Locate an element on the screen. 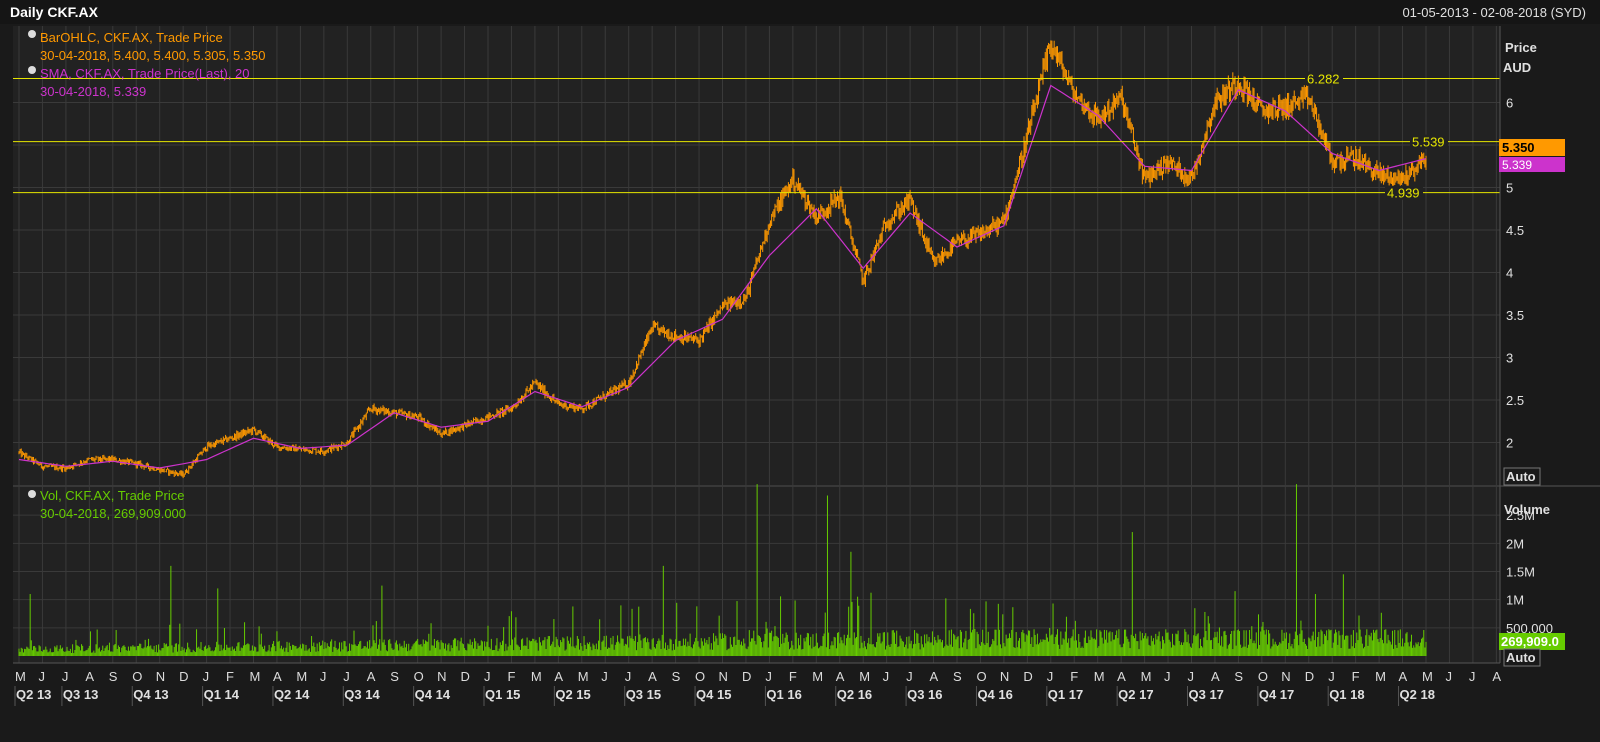 The image size is (1600, 742). volume-tick-label: 2.5M is located at coordinates (1520, 515).